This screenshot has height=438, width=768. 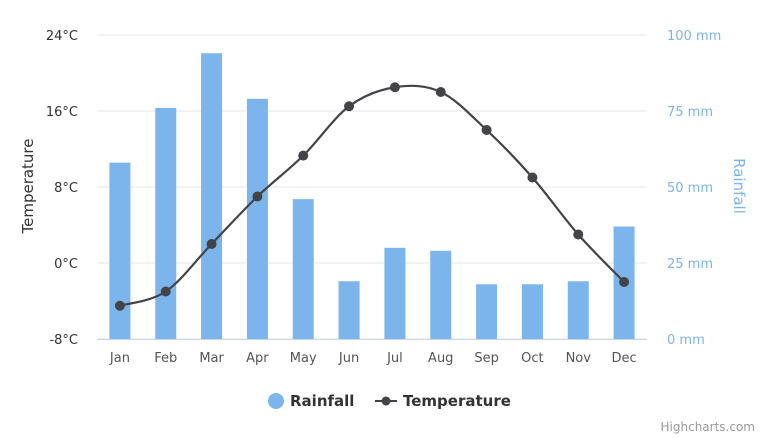 I want to click on rainfall-legend-icon, so click(x=276, y=401).